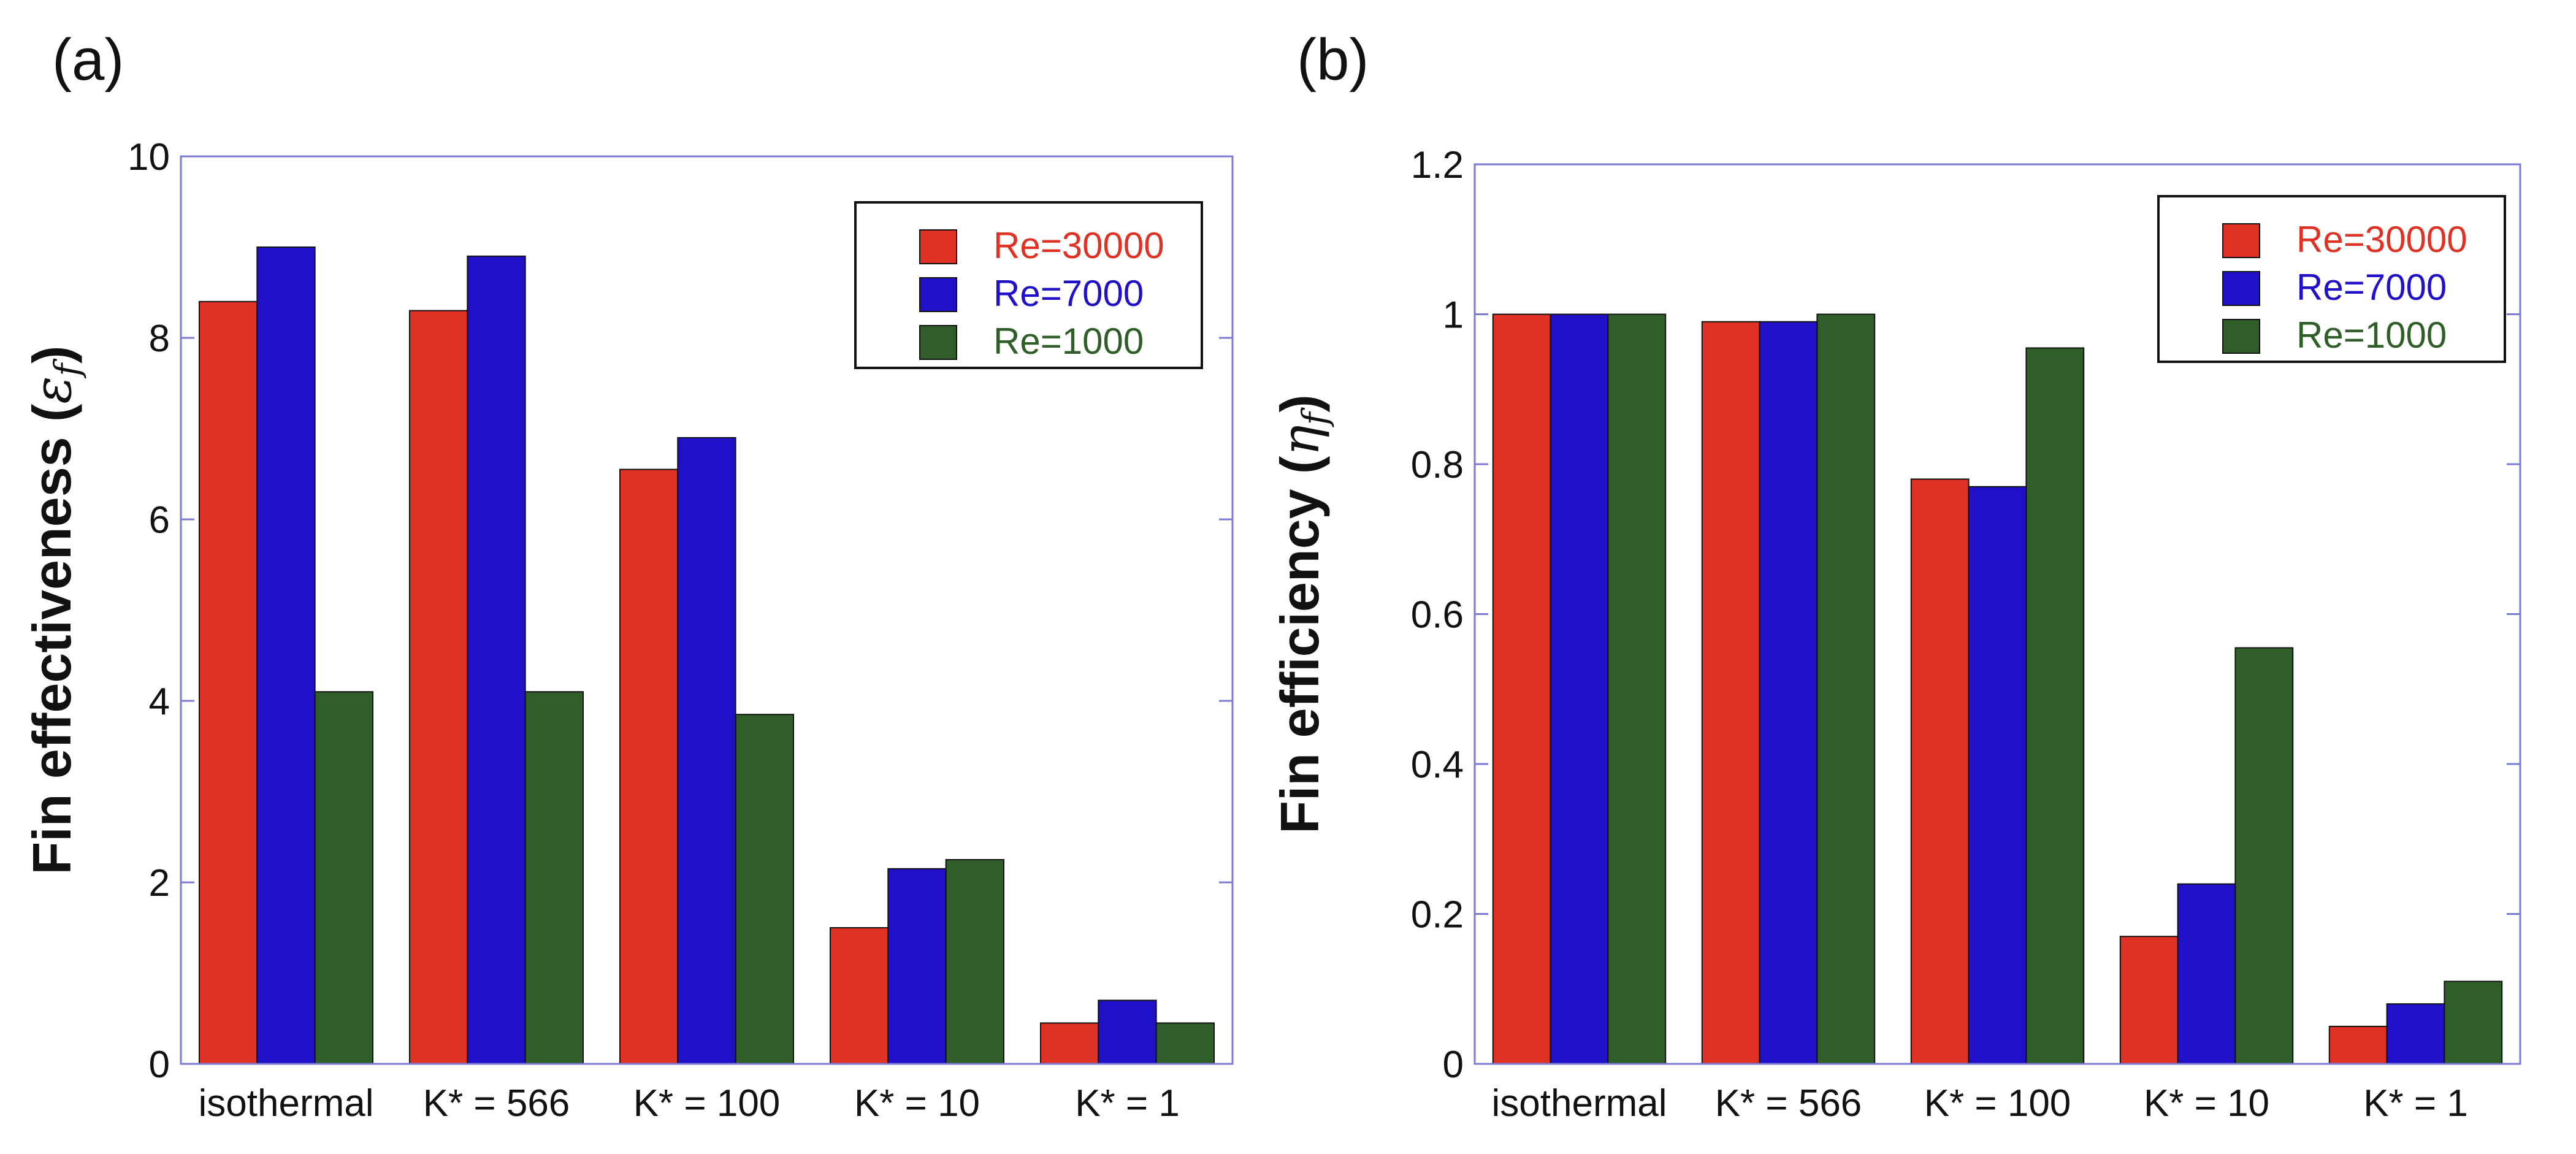  What do you see at coordinates (1437, 915) in the screenshot?
I see `y-tick-label: 0.2` at bounding box center [1437, 915].